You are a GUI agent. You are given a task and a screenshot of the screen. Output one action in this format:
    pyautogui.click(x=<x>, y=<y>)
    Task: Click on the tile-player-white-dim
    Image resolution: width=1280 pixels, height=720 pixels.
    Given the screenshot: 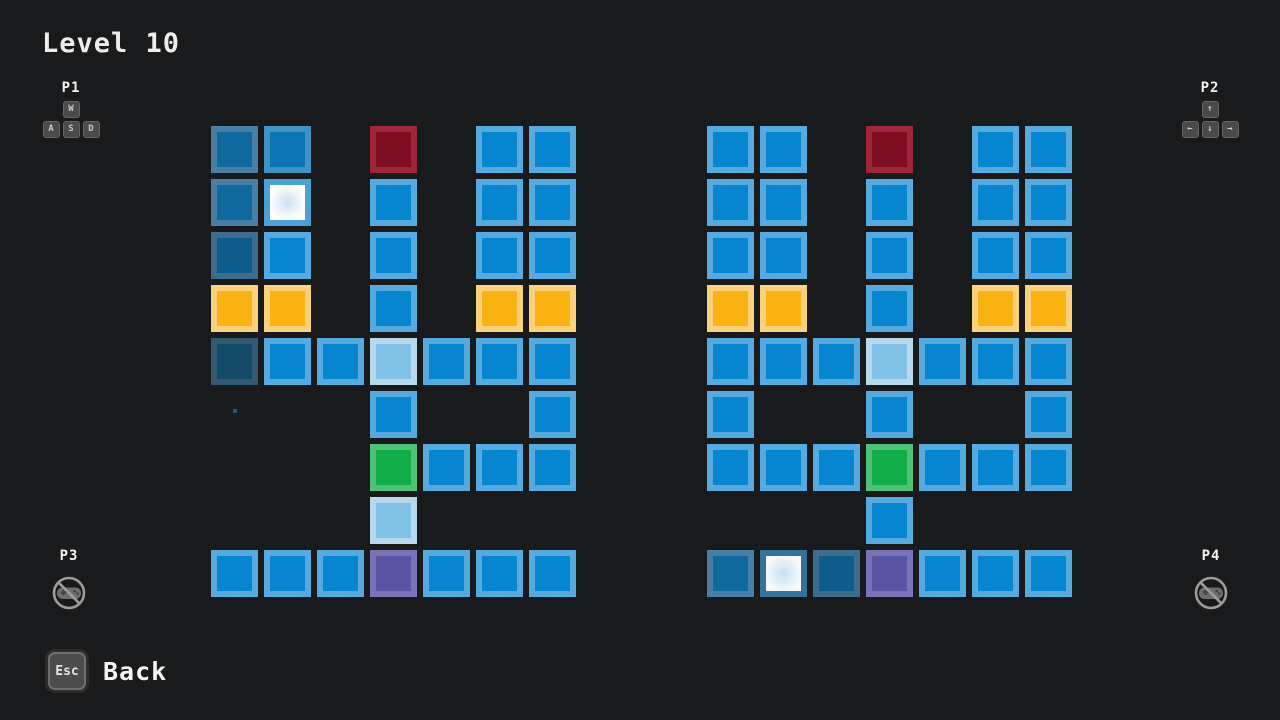 What is the action you would take?
    pyautogui.click(x=783, y=573)
    